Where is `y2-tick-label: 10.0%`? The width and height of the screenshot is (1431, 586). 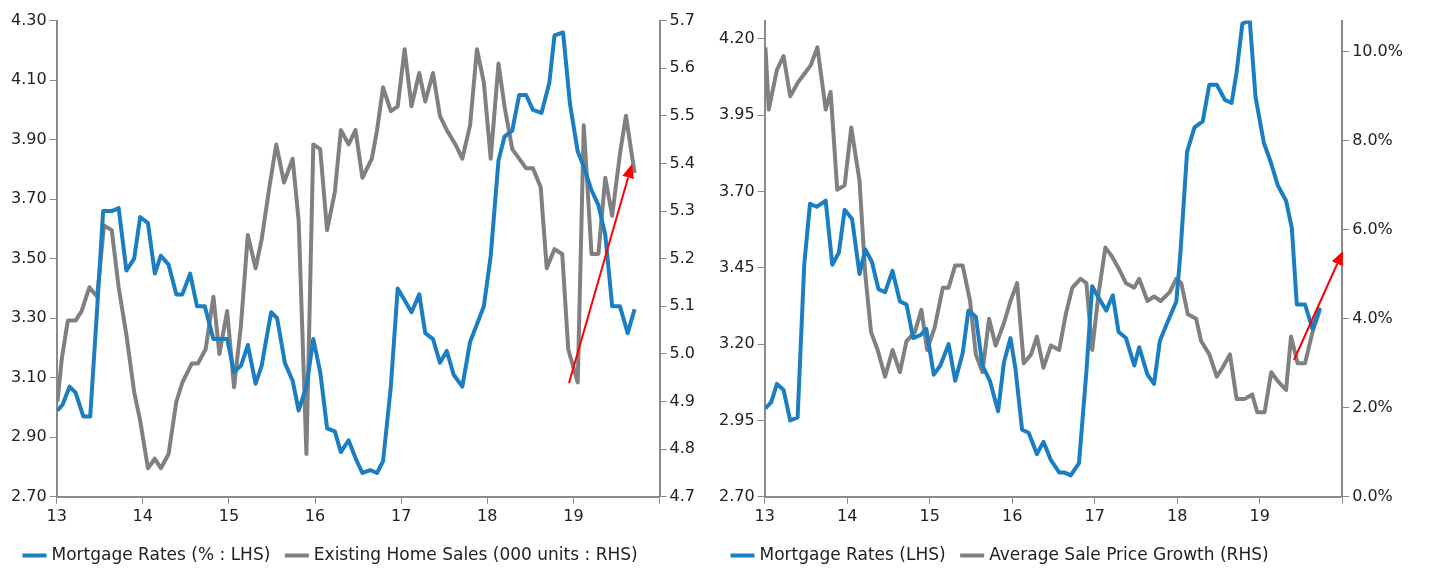 y2-tick-label: 10.0% is located at coordinates (1377, 50).